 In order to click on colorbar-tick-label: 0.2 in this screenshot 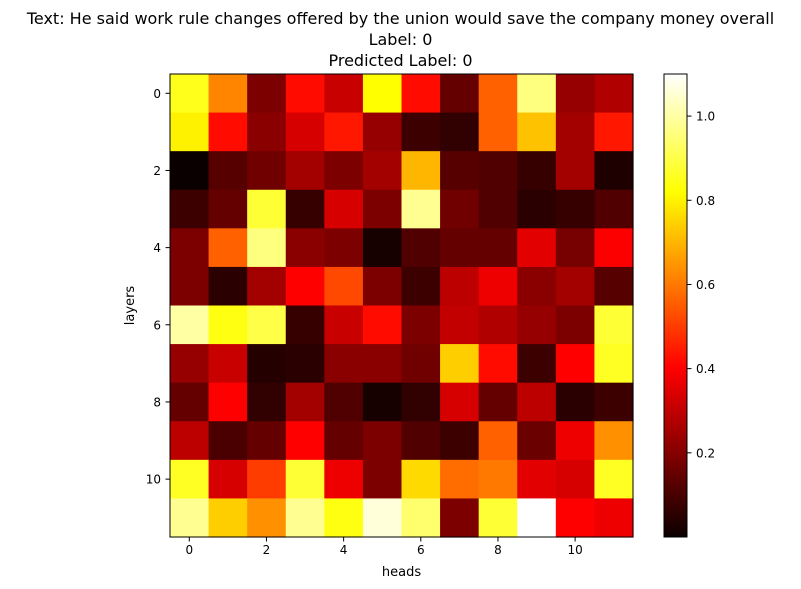, I will do `click(705, 453)`.